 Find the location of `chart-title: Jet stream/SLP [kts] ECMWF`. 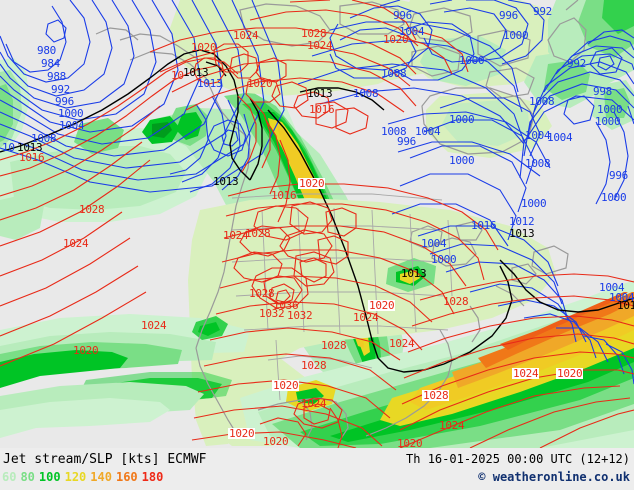

chart-title: Jet stream/SLP [kts] ECMWF is located at coordinates (105, 459).